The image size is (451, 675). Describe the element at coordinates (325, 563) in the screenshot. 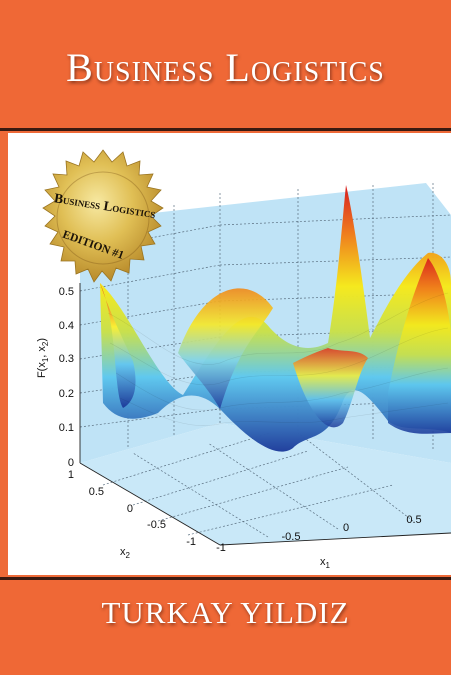

I see `x1-axis-label: x1` at that location.